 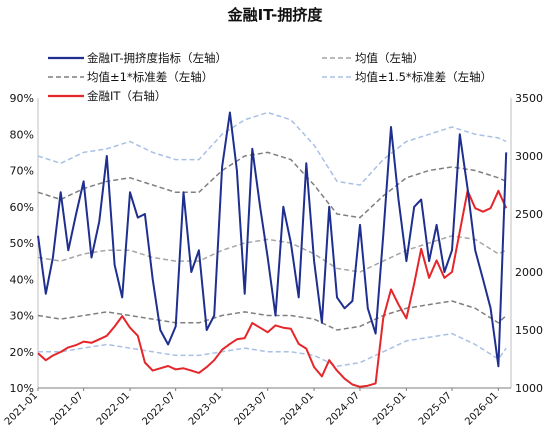 What do you see at coordinates (113, 408) in the screenshot?
I see `x-tick-label: 2022-01` at bounding box center [113, 408].